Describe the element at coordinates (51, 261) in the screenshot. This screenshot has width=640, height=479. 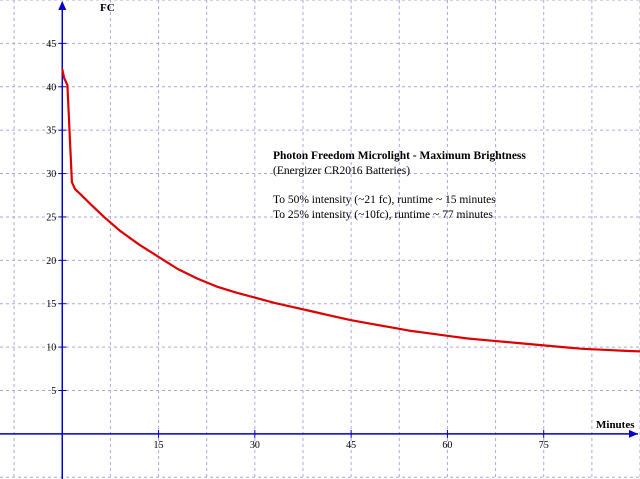
I see `y-tick-label: 20` at that location.